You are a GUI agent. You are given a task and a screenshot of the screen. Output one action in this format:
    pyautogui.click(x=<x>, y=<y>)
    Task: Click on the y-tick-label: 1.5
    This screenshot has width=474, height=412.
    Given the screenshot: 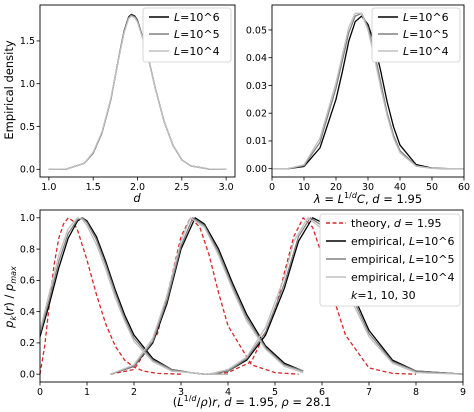 What is the action you would take?
    pyautogui.click(x=27, y=41)
    